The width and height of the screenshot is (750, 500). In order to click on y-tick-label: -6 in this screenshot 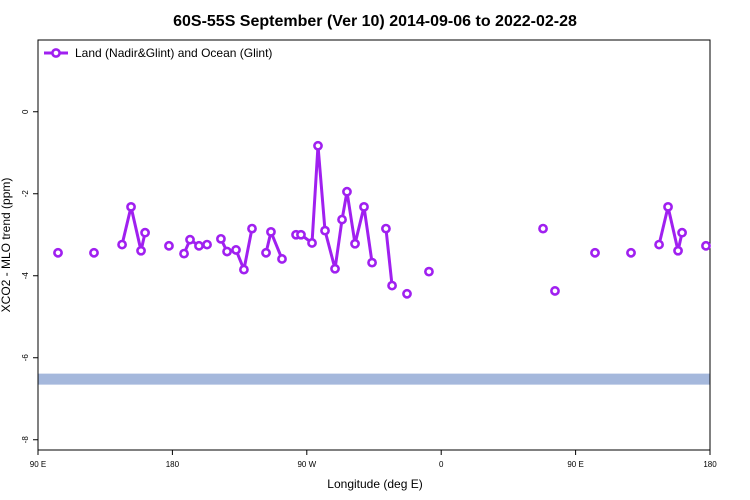, I will do `click(25, 358)`.